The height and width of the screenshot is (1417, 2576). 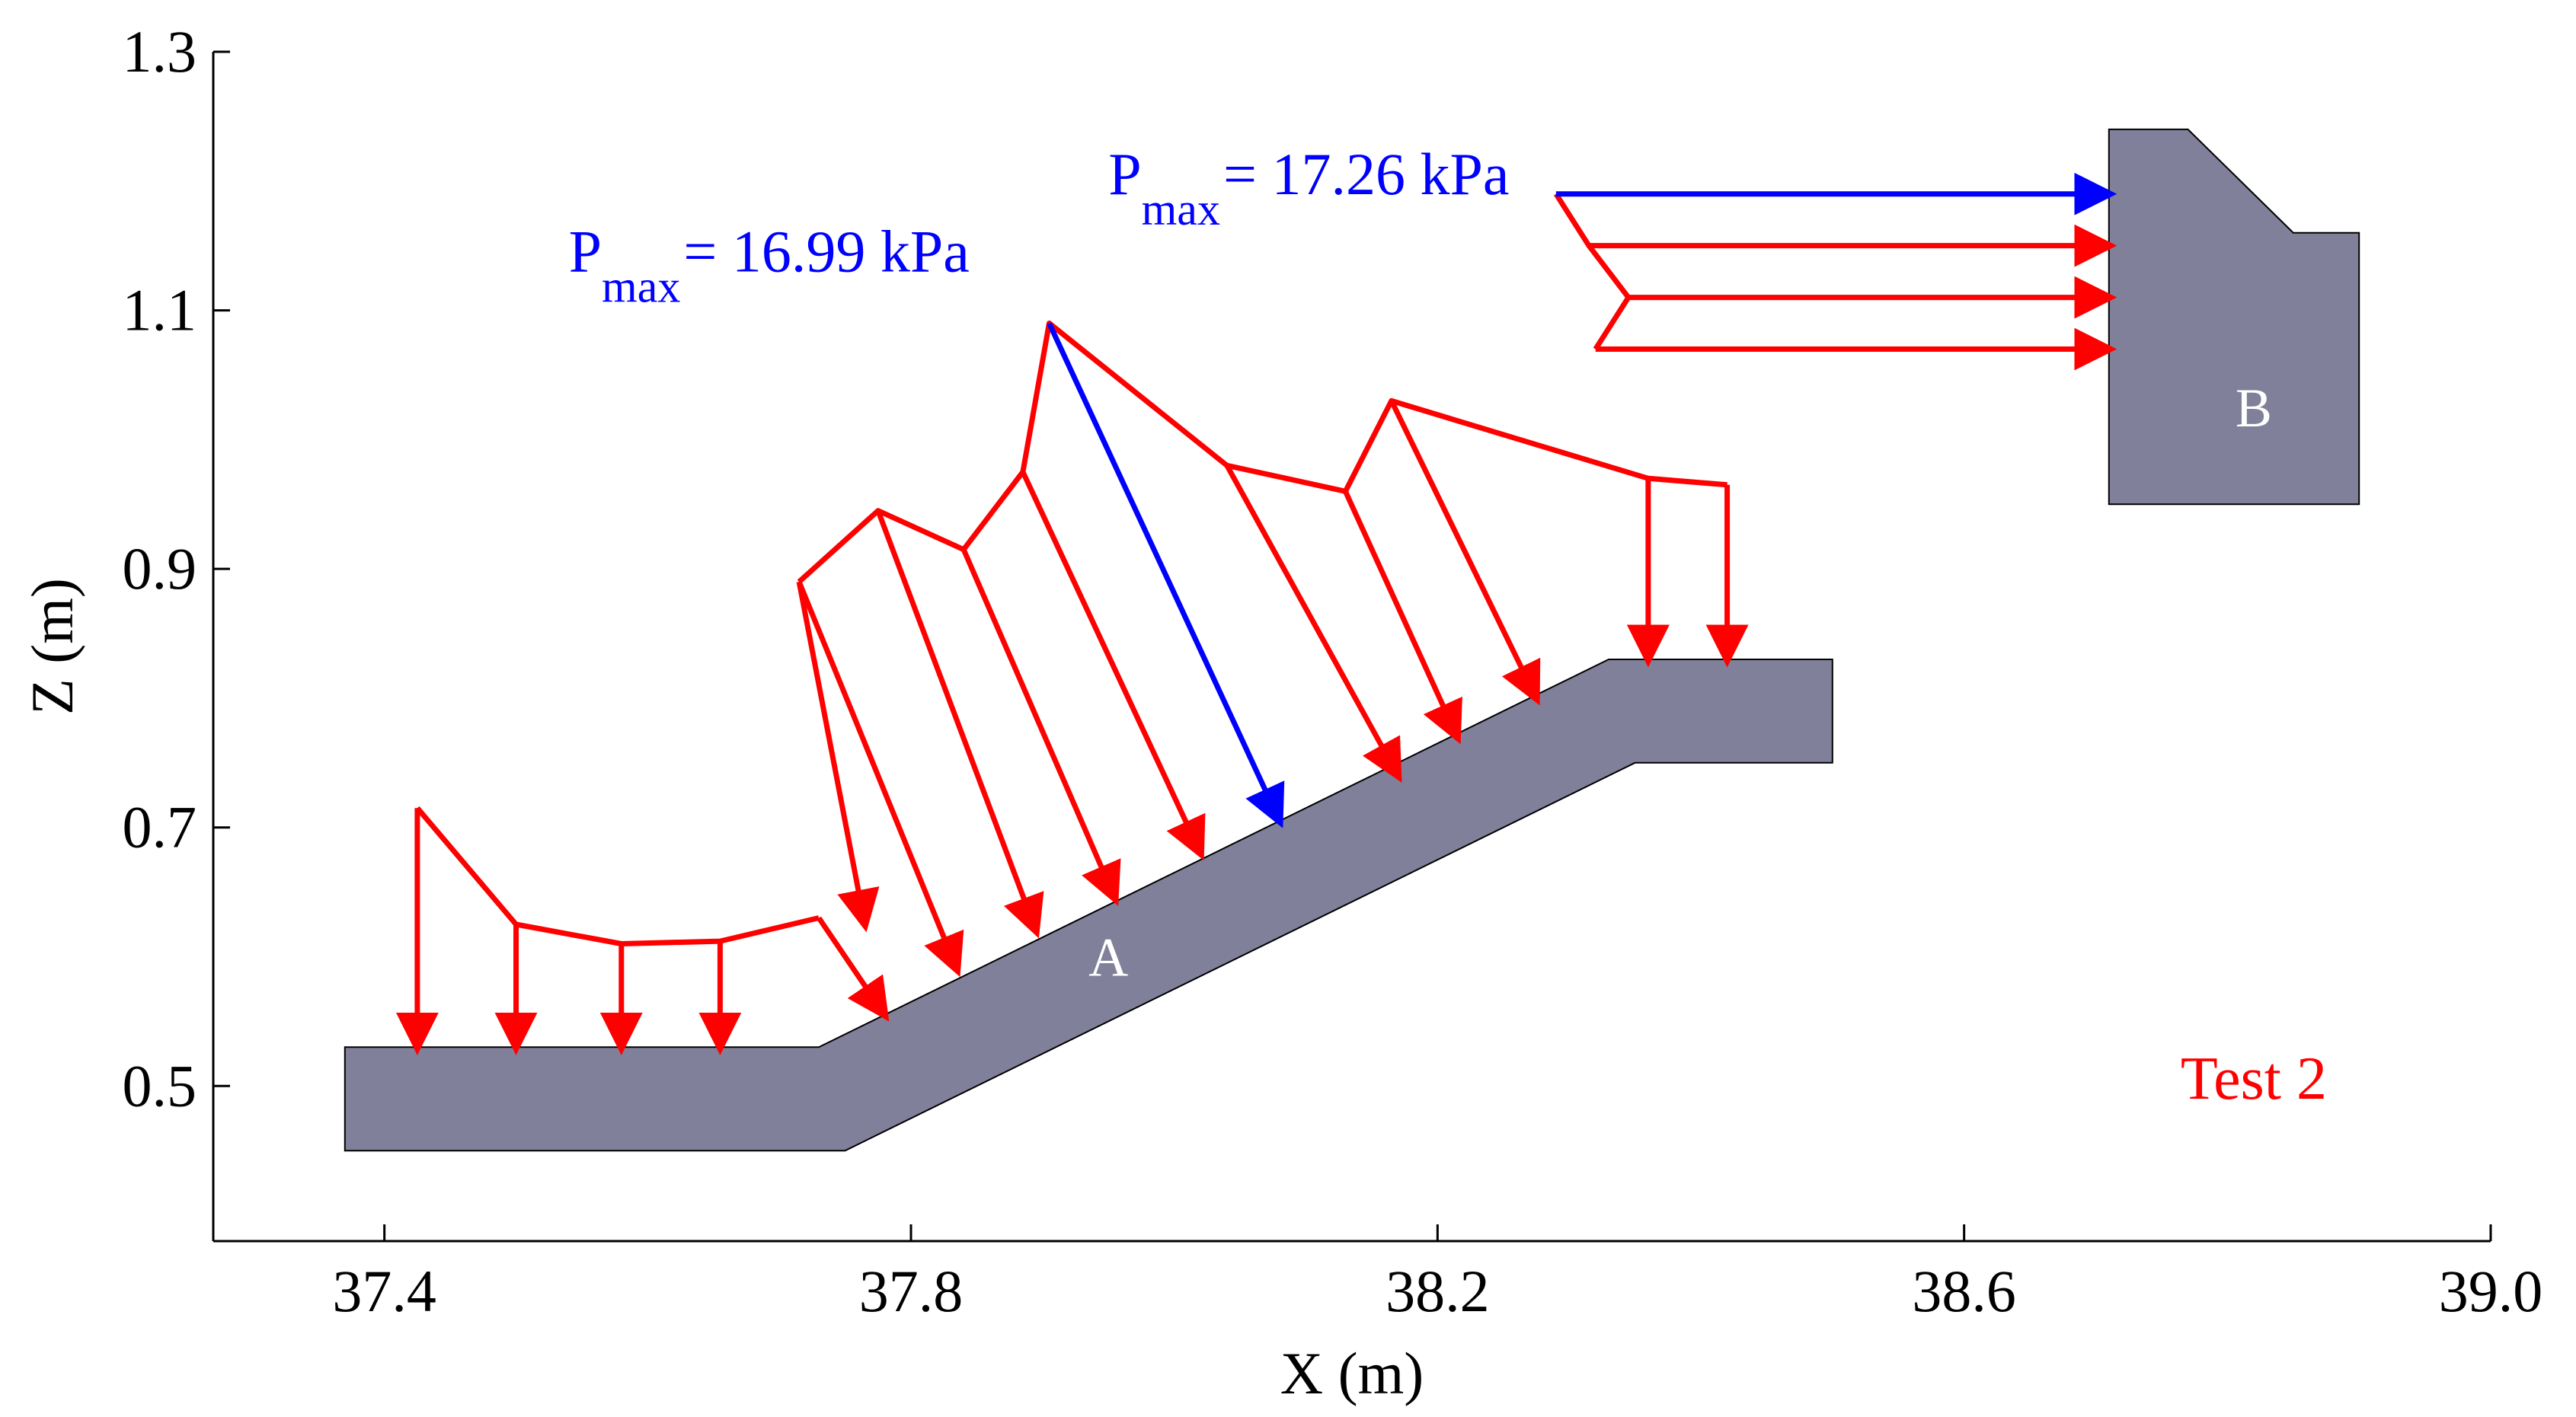 I want to click on y-tick-label: 0.5, so click(x=160, y=1085).